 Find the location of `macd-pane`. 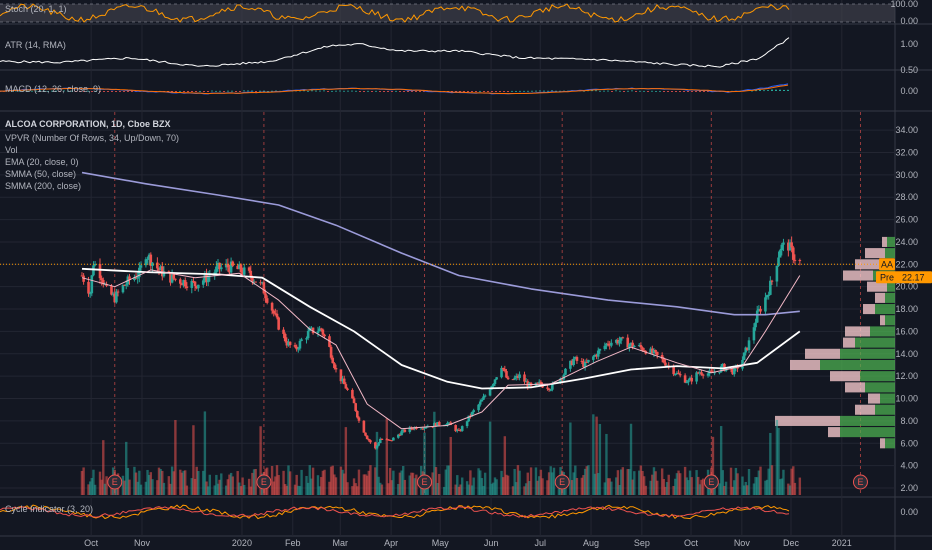

macd-pane is located at coordinates (394, 89).